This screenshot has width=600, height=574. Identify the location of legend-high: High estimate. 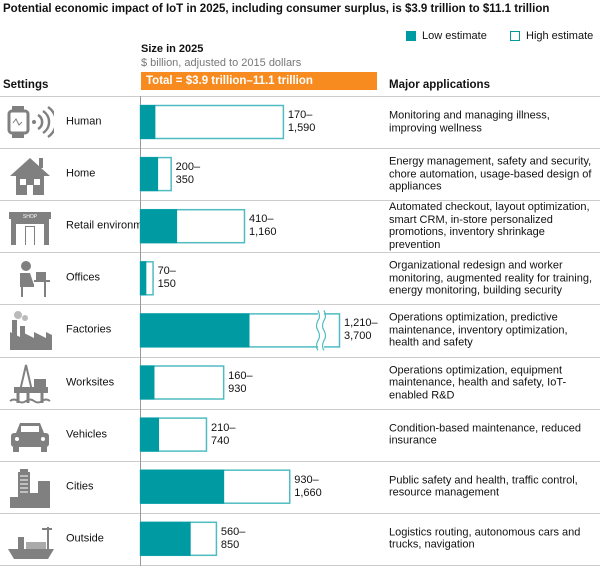
(551, 36).